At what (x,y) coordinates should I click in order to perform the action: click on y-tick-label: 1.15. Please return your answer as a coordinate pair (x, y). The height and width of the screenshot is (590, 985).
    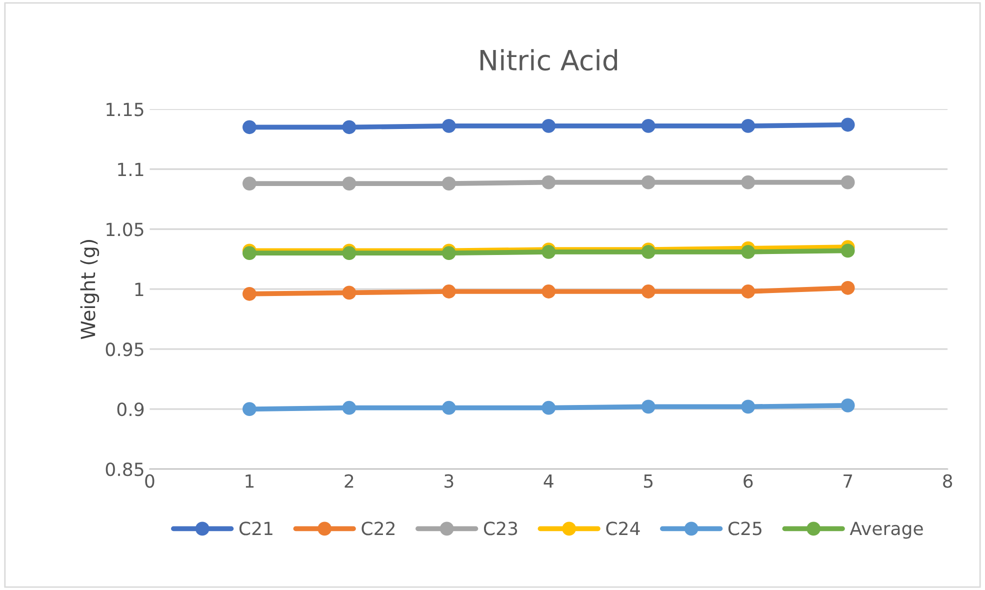
    Looking at the image, I should click on (125, 109).